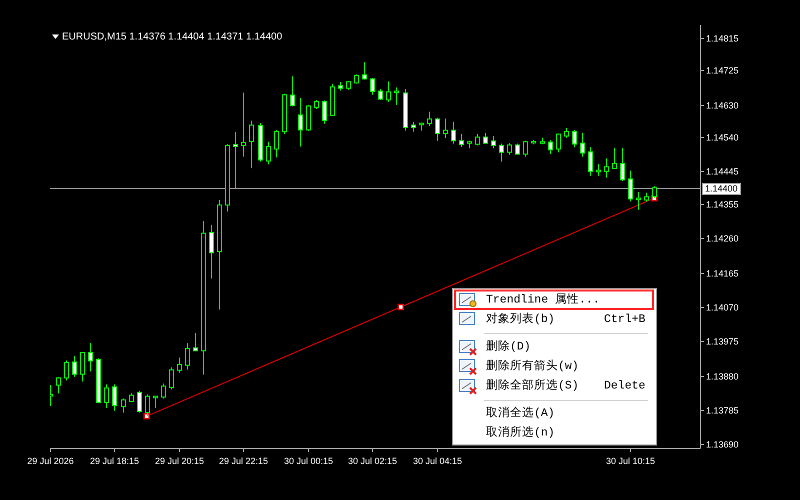 The height and width of the screenshot is (500, 800). Describe the element at coordinates (722, 171) in the screenshot. I see `y-tick-label: 1.14445` at that location.